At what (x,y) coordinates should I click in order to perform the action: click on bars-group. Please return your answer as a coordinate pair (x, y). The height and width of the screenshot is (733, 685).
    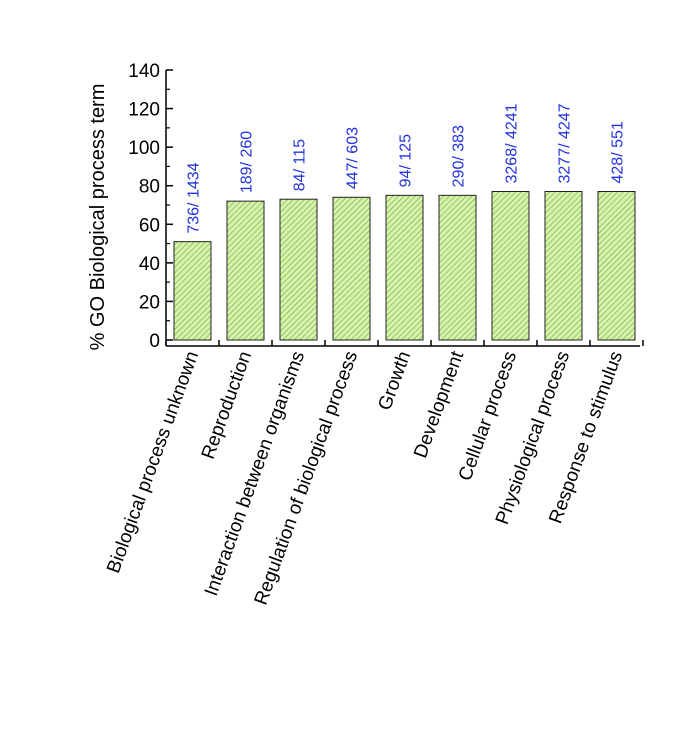
    Looking at the image, I should click on (404, 266).